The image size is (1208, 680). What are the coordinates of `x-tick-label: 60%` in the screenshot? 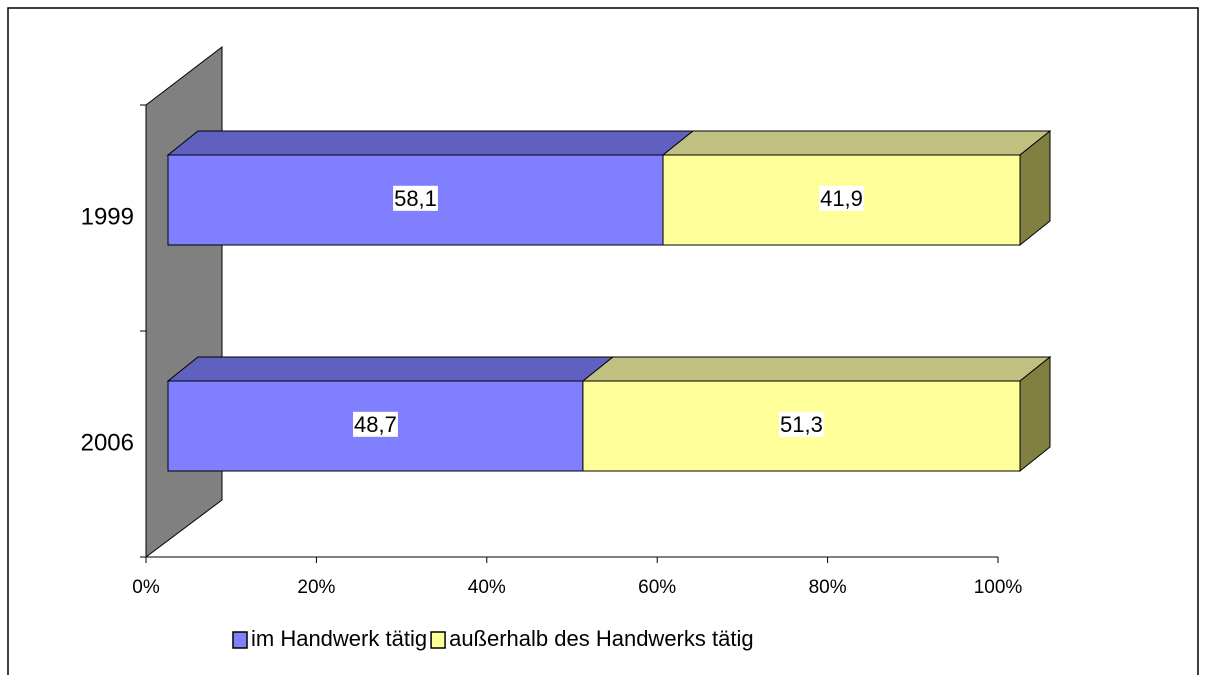 It's located at (657, 587).